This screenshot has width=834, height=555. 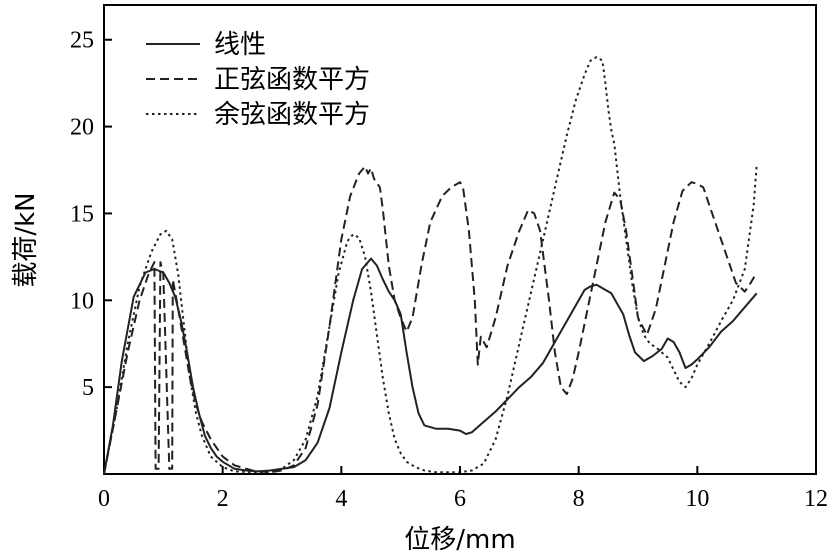 What do you see at coordinates (26, 239) in the screenshot?
I see `y-axis-label: 载荷/kN` at bounding box center [26, 239].